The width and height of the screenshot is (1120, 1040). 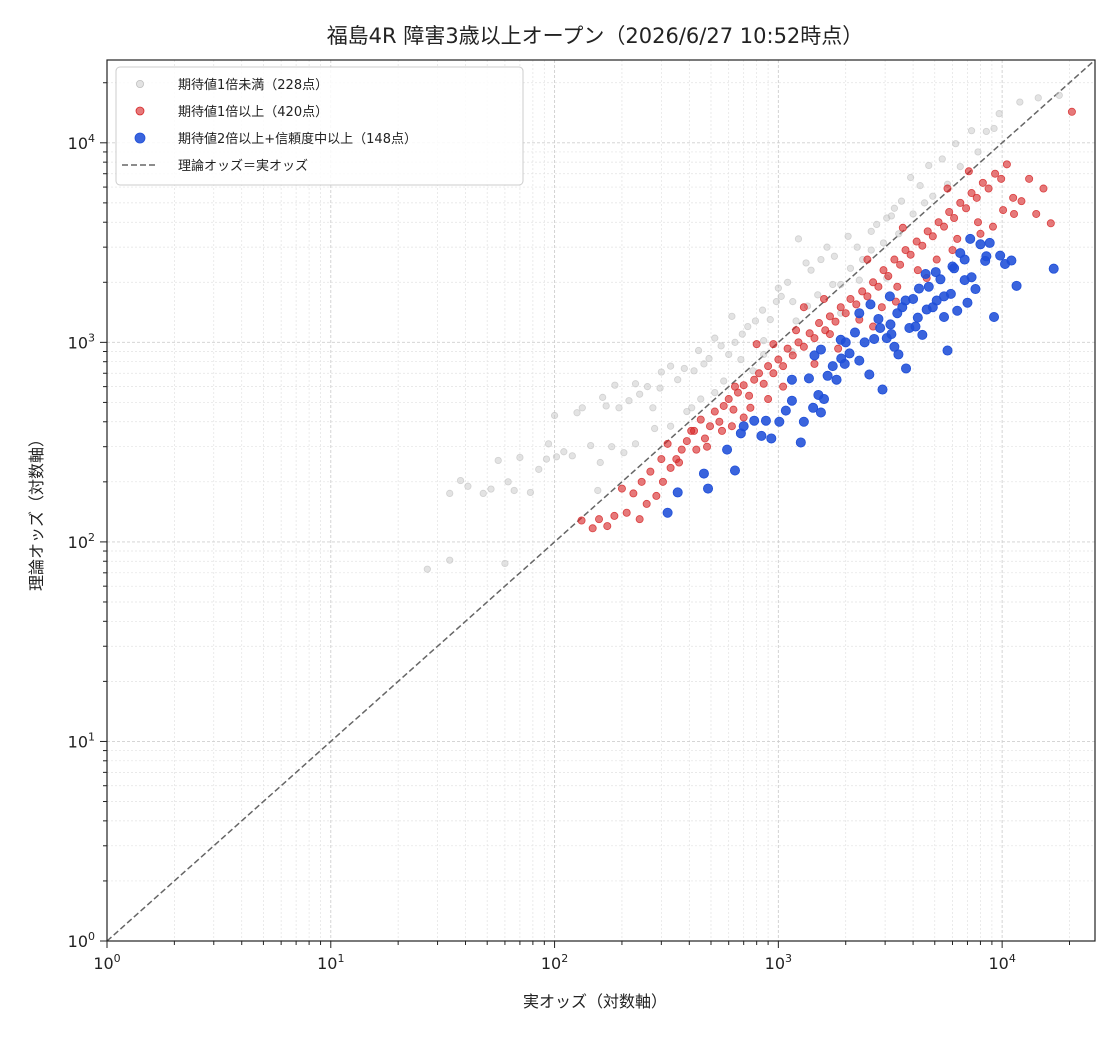 I want to click on x-tick-label: 10⁴, so click(x=1001, y=962).